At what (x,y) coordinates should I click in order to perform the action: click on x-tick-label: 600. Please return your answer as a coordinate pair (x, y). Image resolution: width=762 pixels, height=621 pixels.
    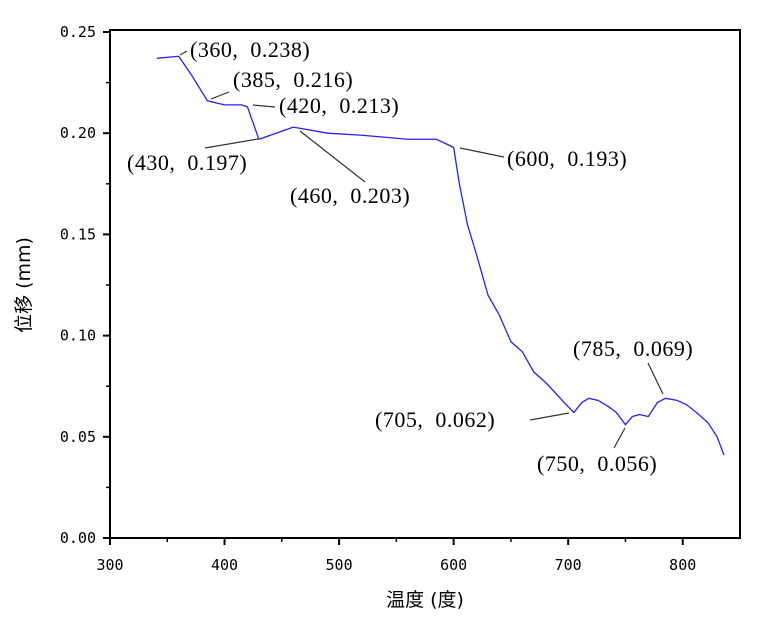
    Looking at the image, I should click on (453, 565).